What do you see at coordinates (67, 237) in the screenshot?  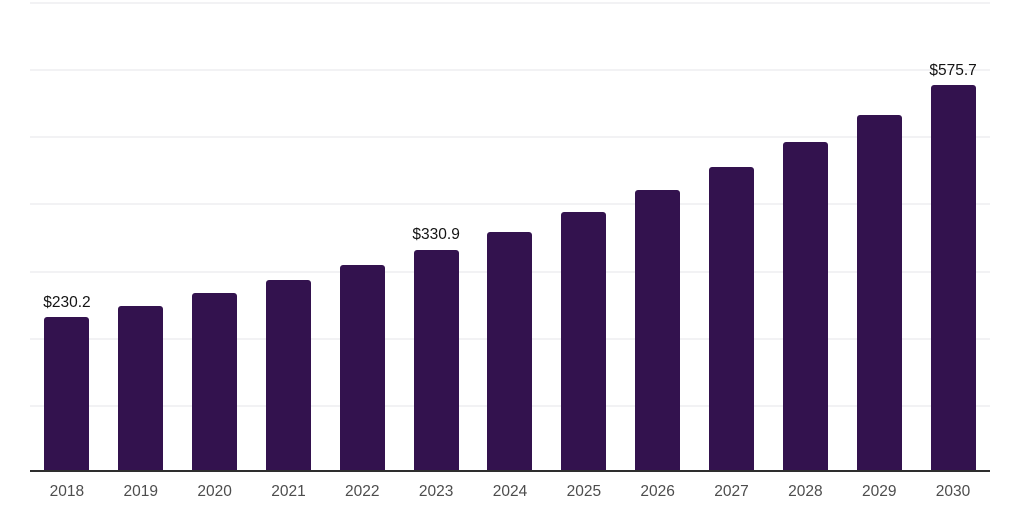 I see `bar-slot-2018: $230.2` at bounding box center [67, 237].